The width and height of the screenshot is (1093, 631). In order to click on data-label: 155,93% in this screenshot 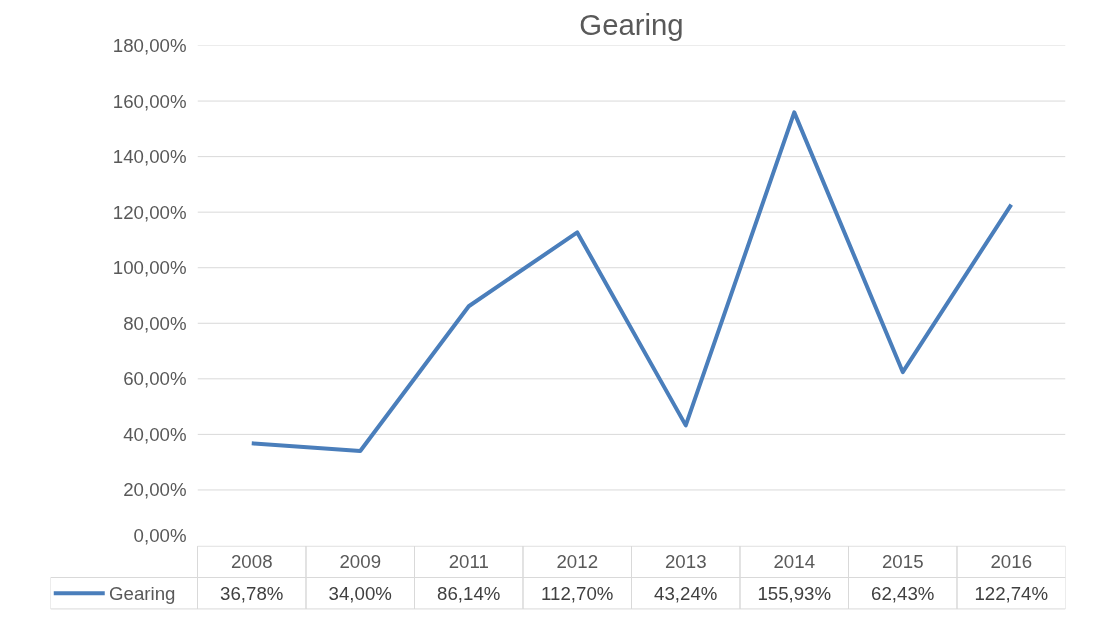, I will do `click(794, 593)`.